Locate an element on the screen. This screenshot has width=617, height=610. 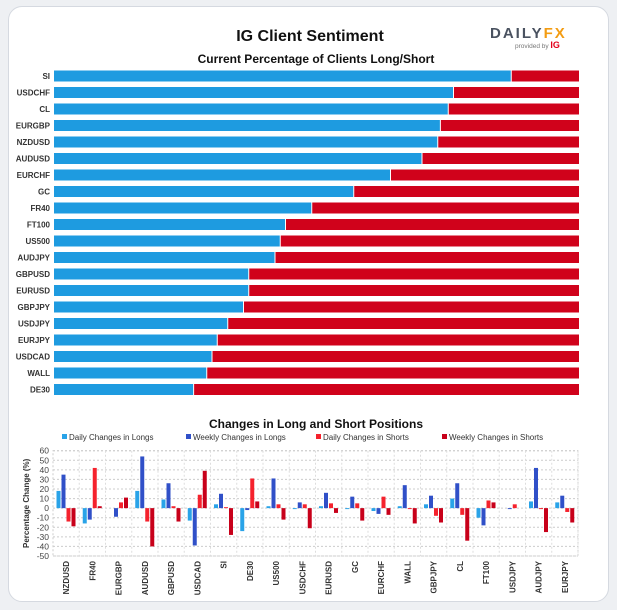
chart2-title: Changes in Long and Short Positions is located at coordinates (316, 424).